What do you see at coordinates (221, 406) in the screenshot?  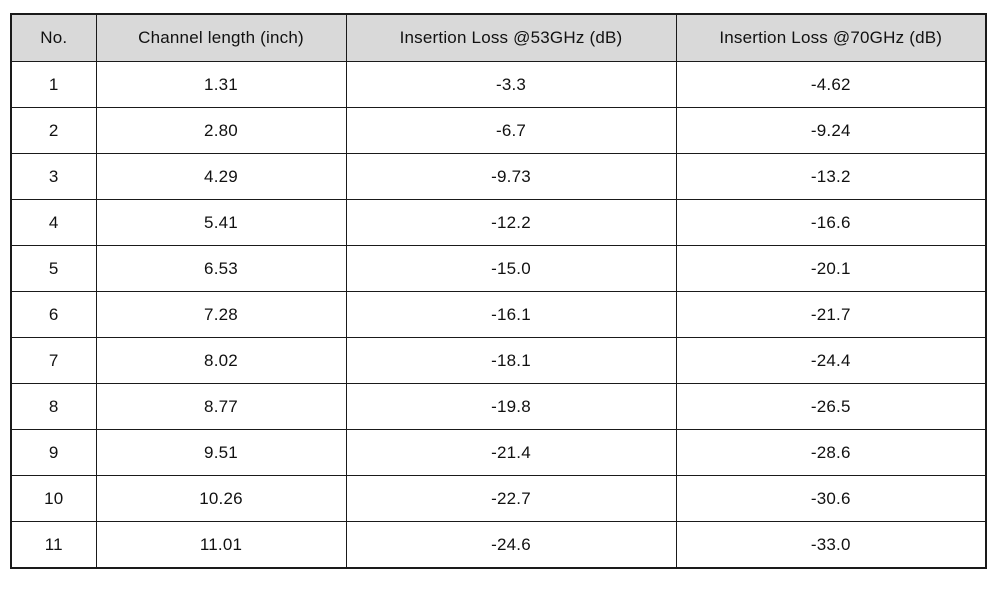 I see `cell-len: 8.77` at bounding box center [221, 406].